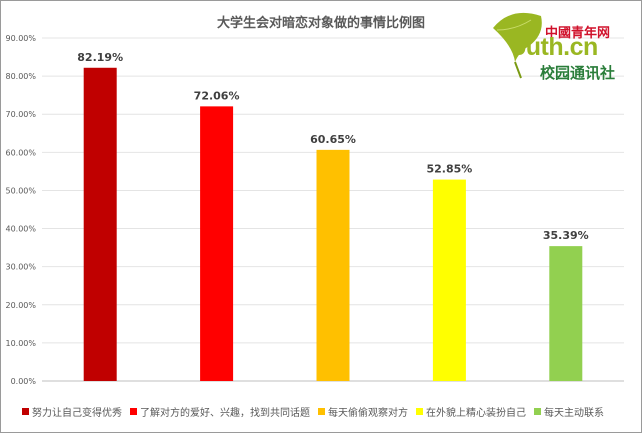  What do you see at coordinates (20, 343) in the screenshot?
I see `y-tick-label: 10.00%` at bounding box center [20, 343].